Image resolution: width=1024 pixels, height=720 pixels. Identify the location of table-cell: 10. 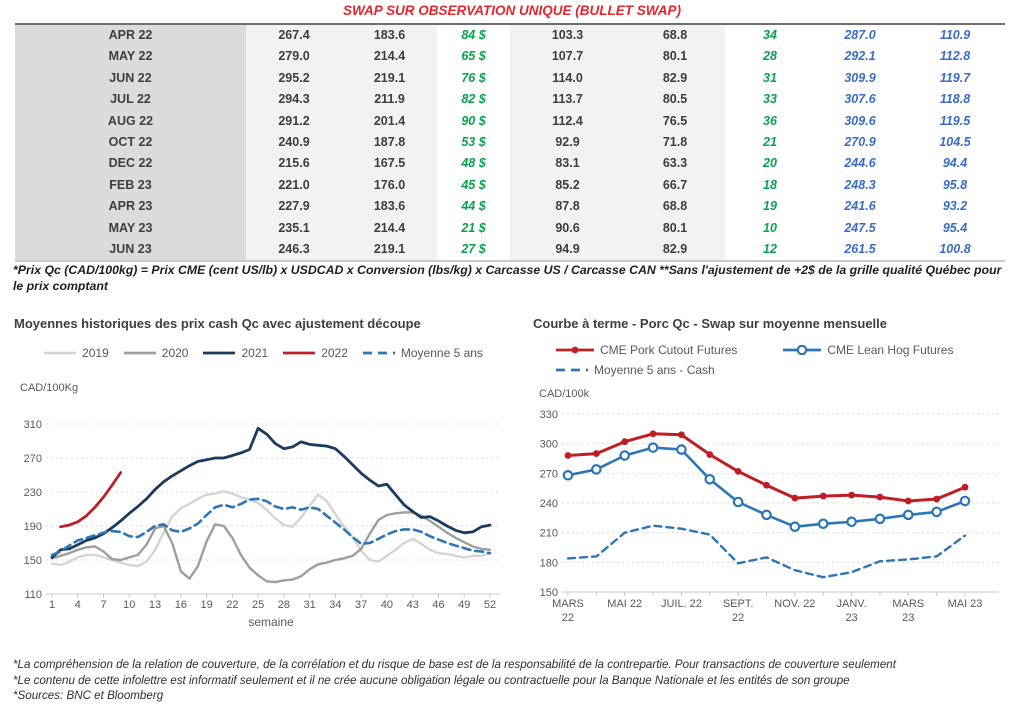
(770, 227).